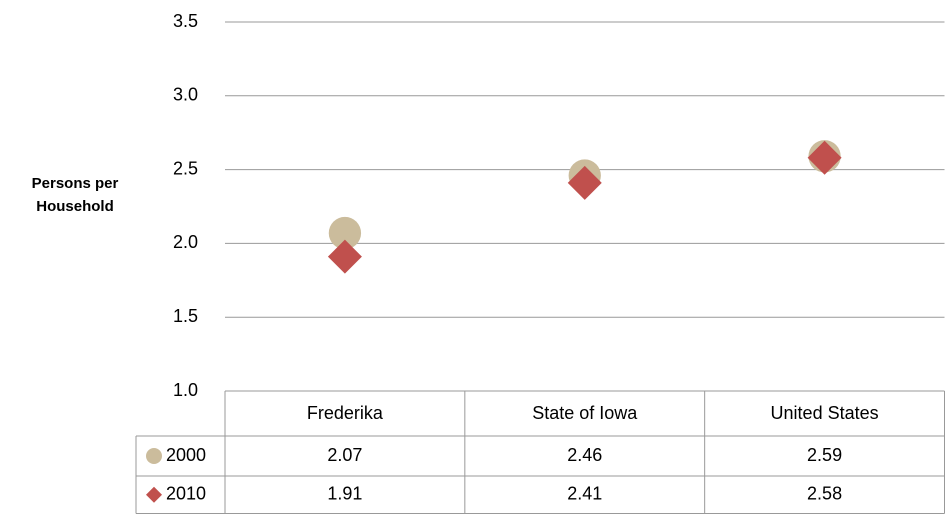  What do you see at coordinates (344, 455) in the screenshot?
I see `table-value: 2.07` at bounding box center [344, 455].